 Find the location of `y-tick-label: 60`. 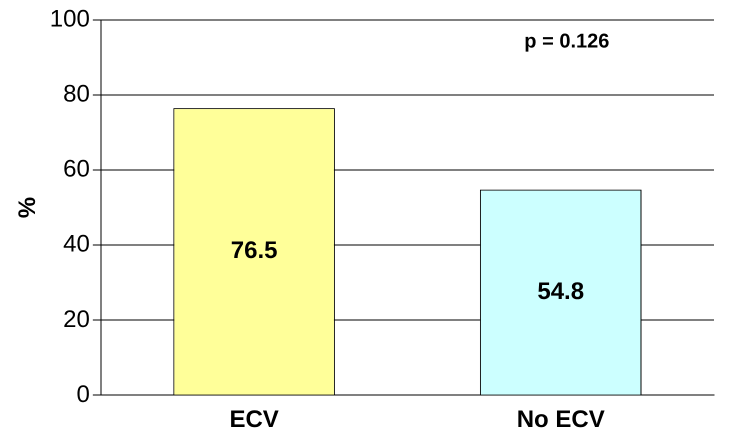

y-tick-label: 60 is located at coordinates (76, 169).